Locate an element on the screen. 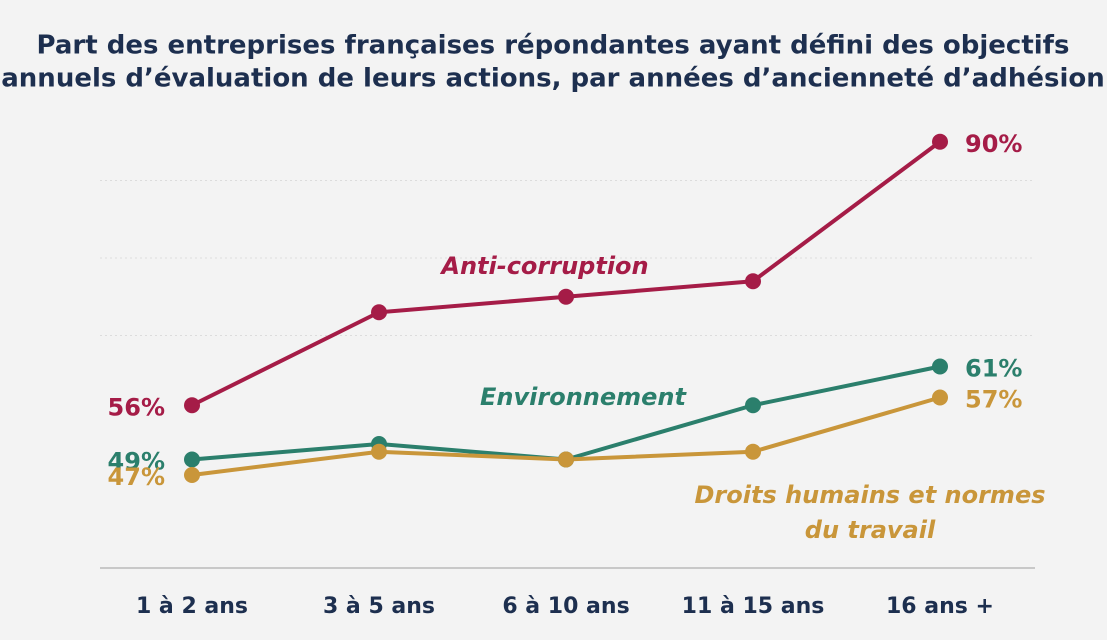 This screenshot has height=640, width=1107. value-label: 57% is located at coordinates (993, 400).